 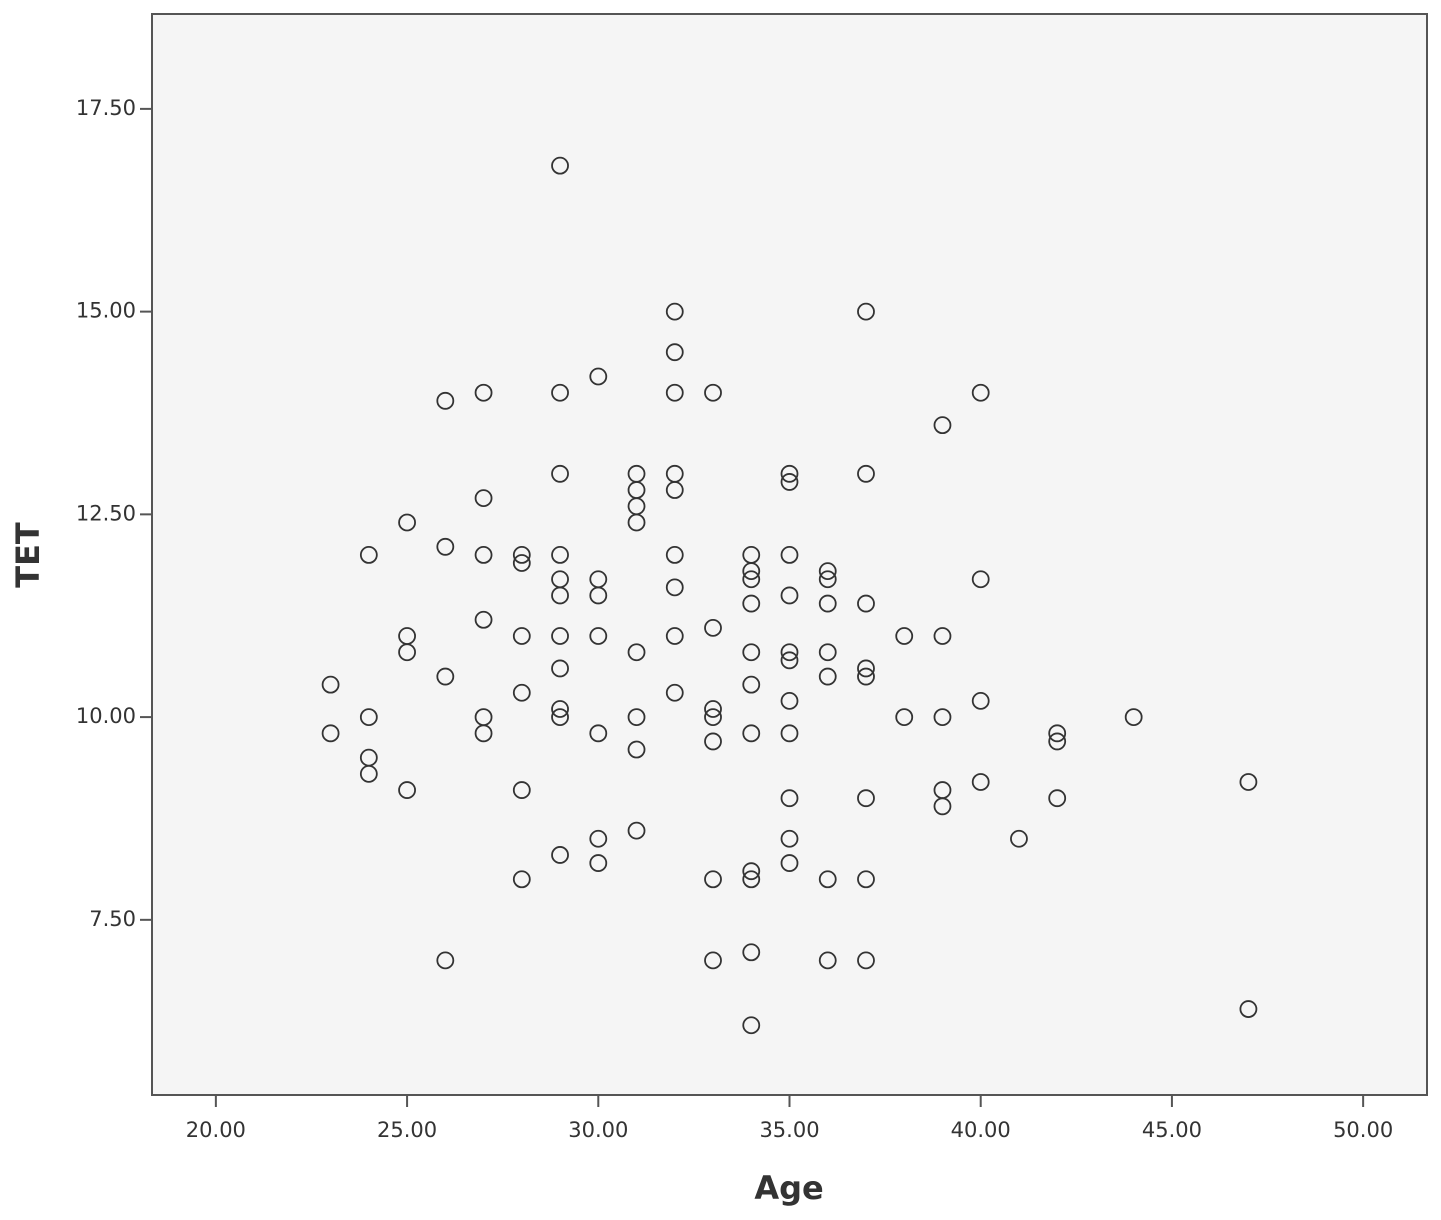 What do you see at coordinates (981, 1130) in the screenshot?
I see `x-tick-label: 40.00` at bounding box center [981, 1130].